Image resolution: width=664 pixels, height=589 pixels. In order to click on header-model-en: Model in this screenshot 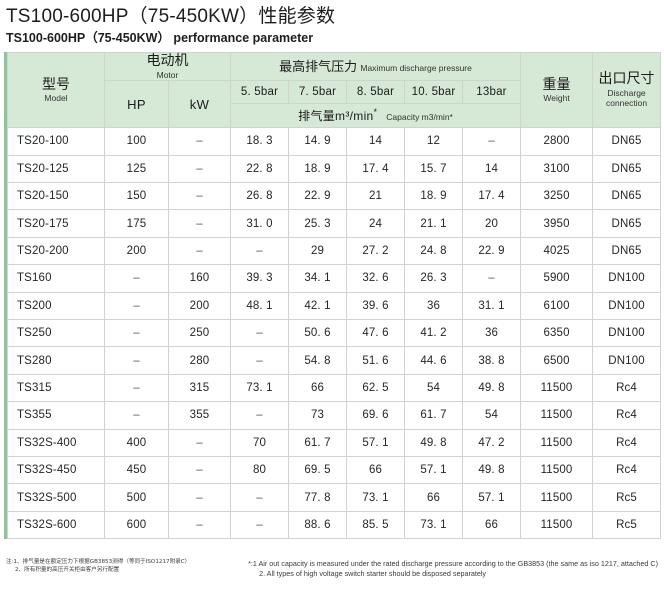, I will do `click(56, 98)`.